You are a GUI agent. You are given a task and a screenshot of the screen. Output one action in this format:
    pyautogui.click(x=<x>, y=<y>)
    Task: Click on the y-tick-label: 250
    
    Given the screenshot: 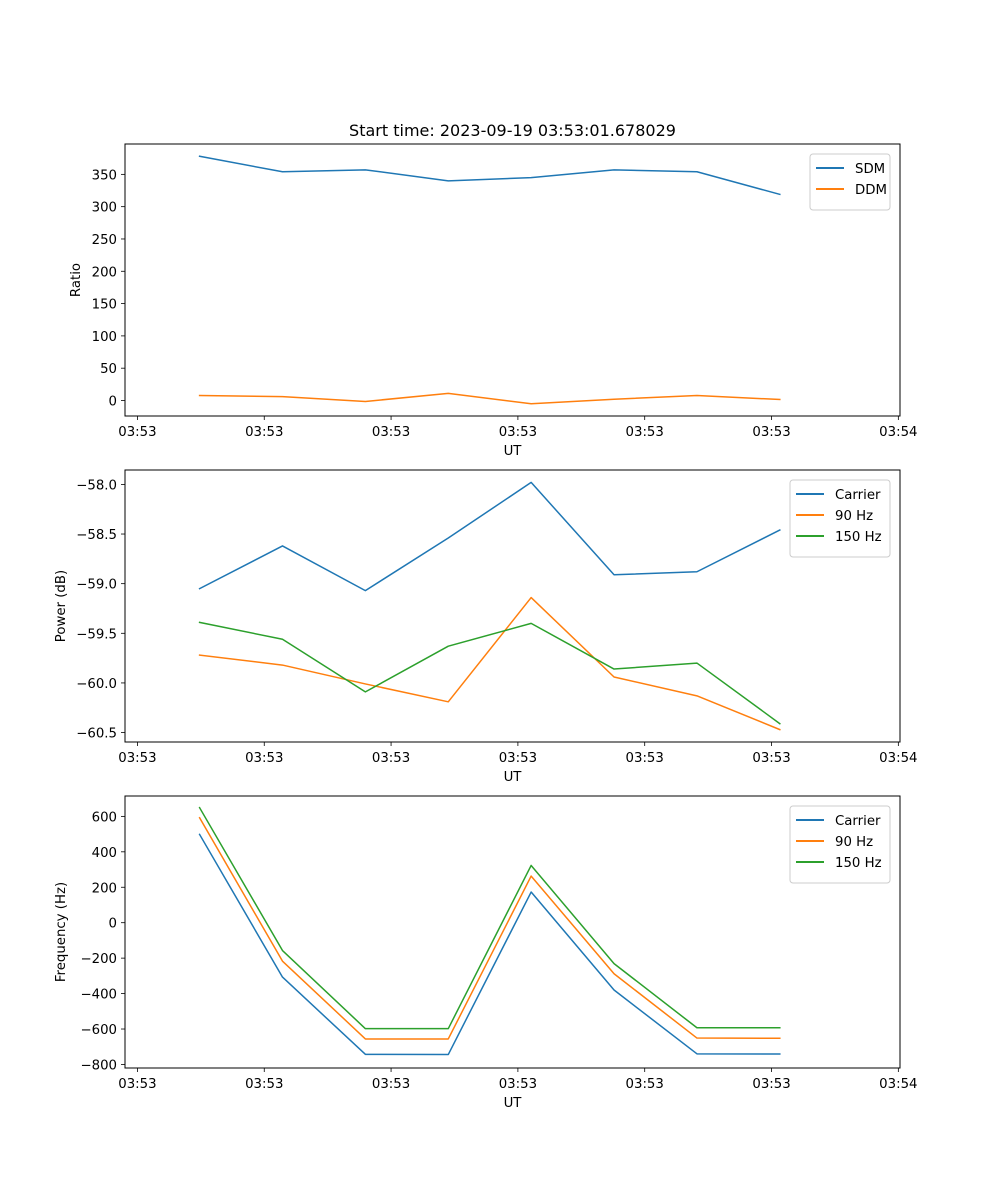 What is the action you would take?
    pyautogui.click(x=104, y=240)
    